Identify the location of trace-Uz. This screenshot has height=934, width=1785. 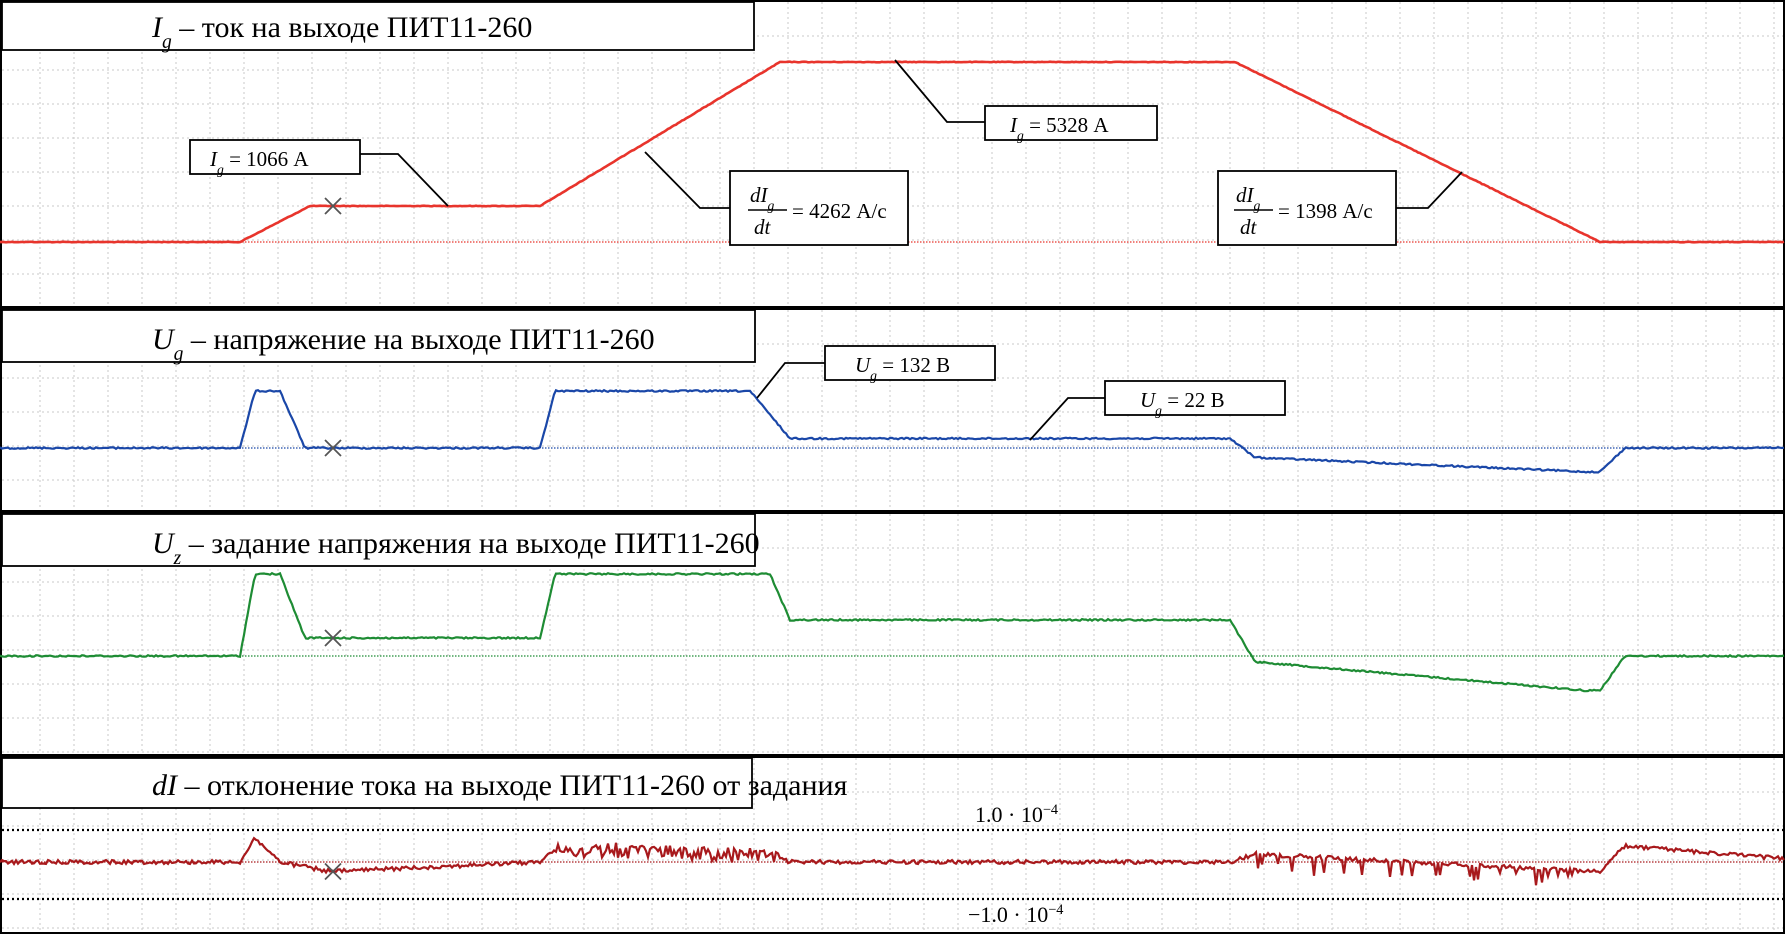
(892, 632).